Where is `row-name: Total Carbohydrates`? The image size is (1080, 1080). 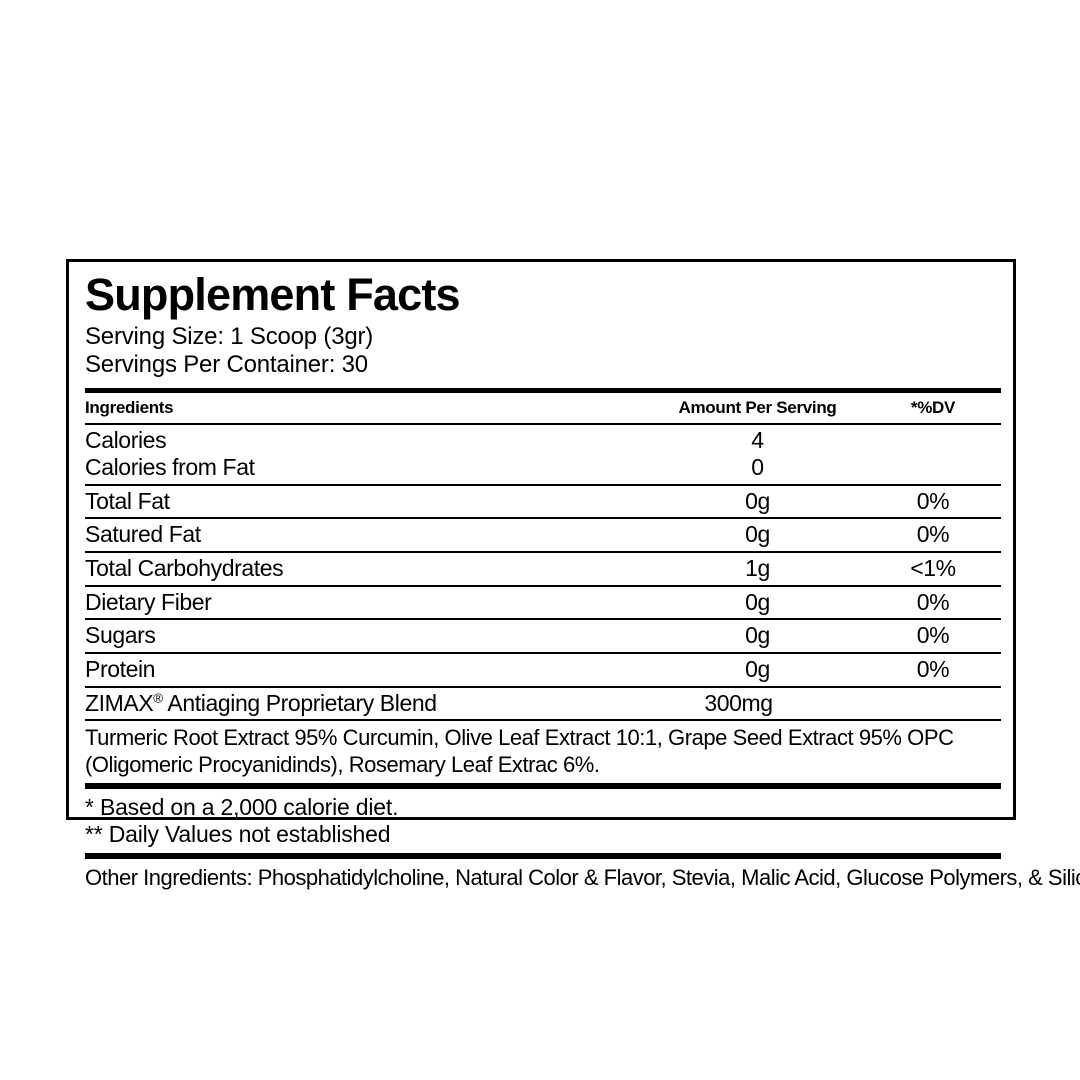 row-name: Total Carbohydrates is located at coordinates (367, 568).